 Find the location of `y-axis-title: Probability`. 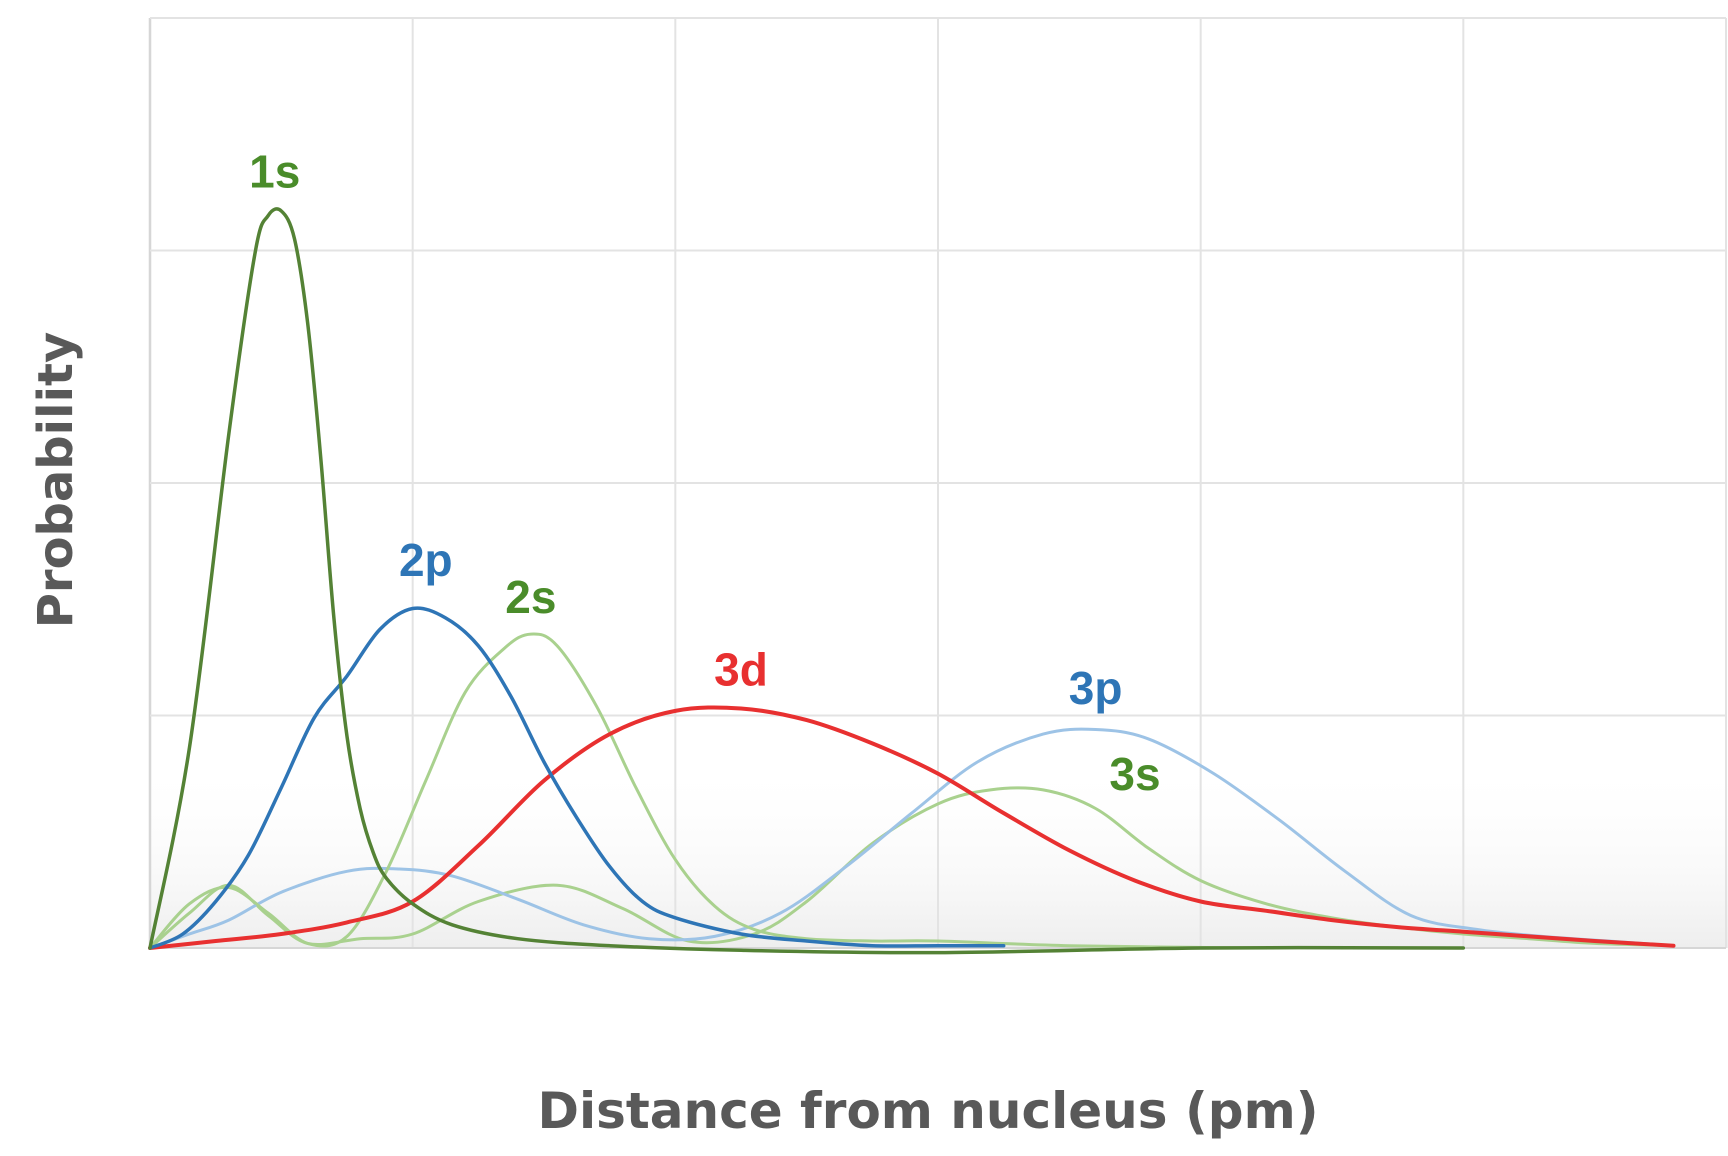

y-axis-title: Probability is located at coordinates (56, 480).